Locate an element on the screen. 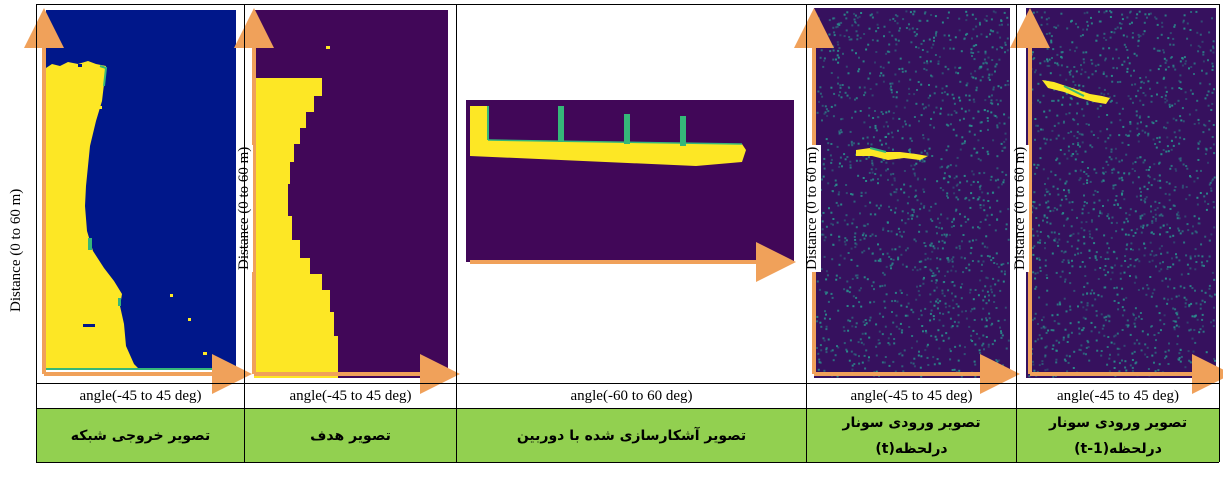 This screenshot has width=1223, height=483. network-output-heatmap is located at coordinates (141, 190).